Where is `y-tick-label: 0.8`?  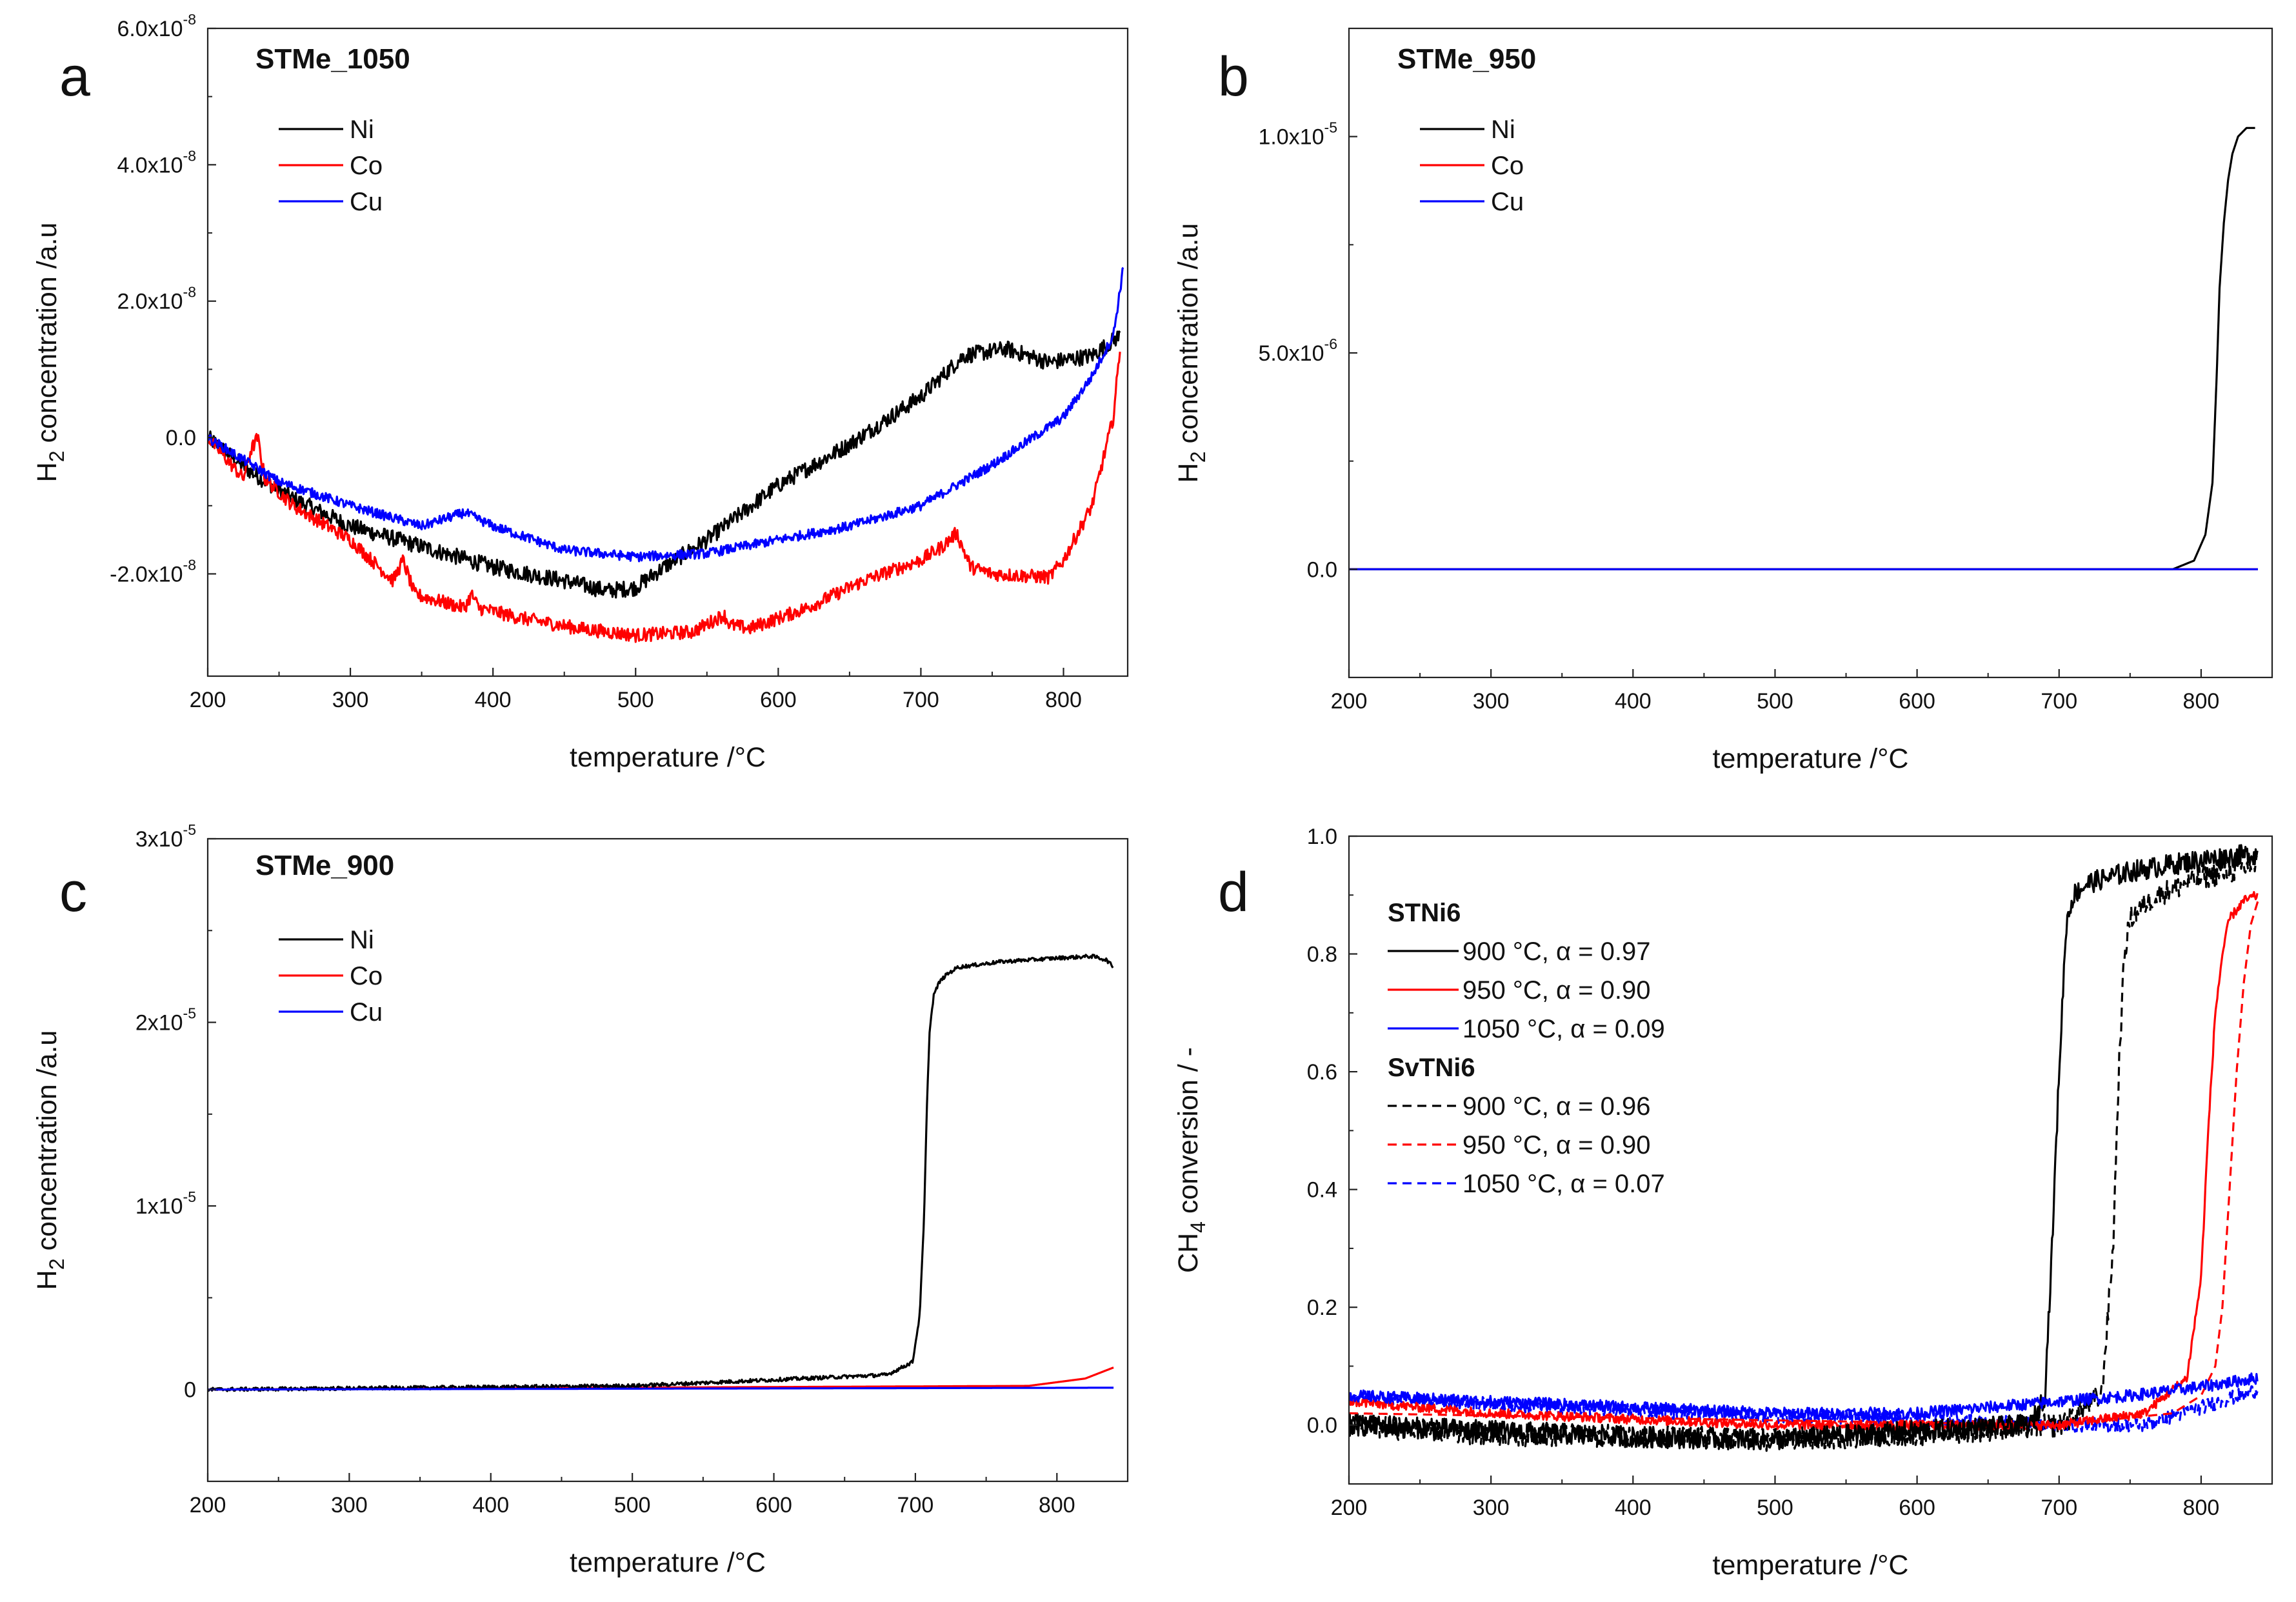
y-tick-label: 0.8 is located at coordinates (1322, 955).